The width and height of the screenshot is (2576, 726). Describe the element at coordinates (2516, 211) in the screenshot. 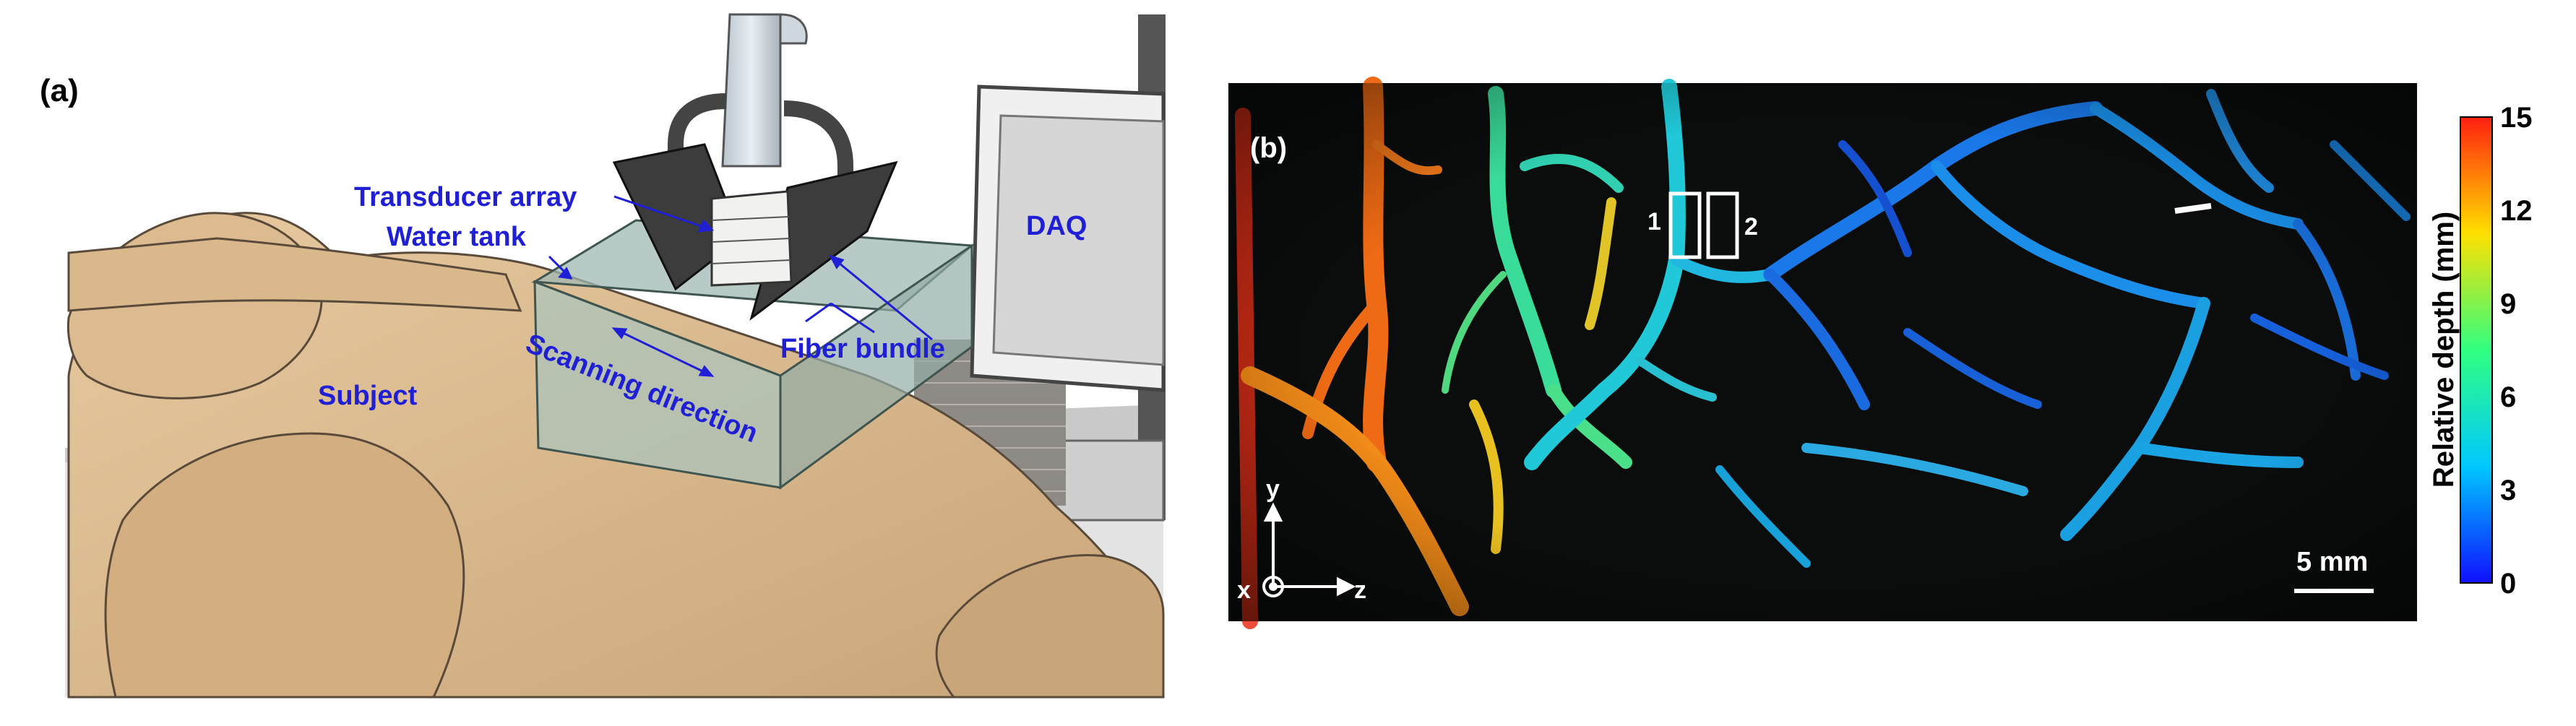

I see `colorbar-tick-label: 12` at that location.